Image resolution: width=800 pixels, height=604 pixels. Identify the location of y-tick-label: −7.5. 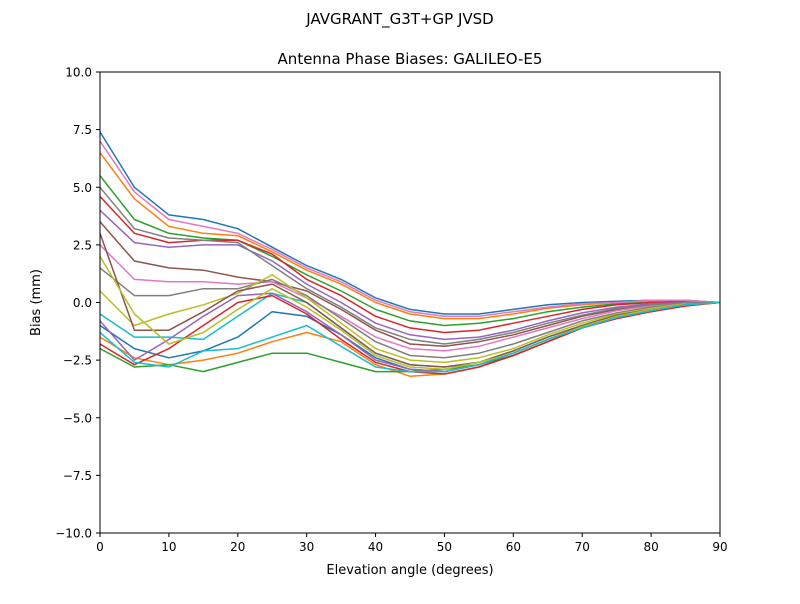
(77, 476).